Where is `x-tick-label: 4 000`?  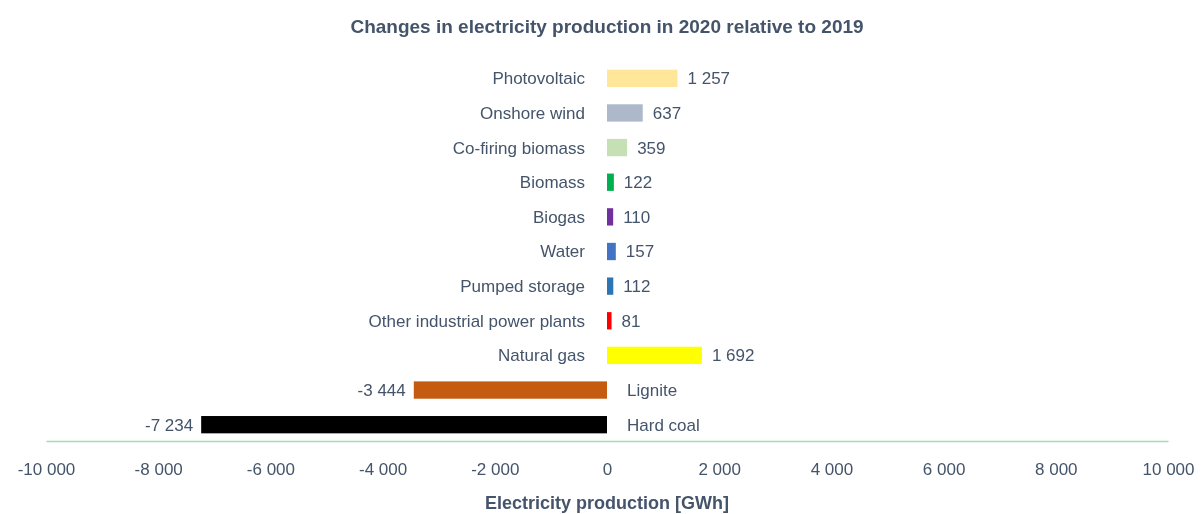 x-tick-label: 4 000 is located at coordinates (832, 470).